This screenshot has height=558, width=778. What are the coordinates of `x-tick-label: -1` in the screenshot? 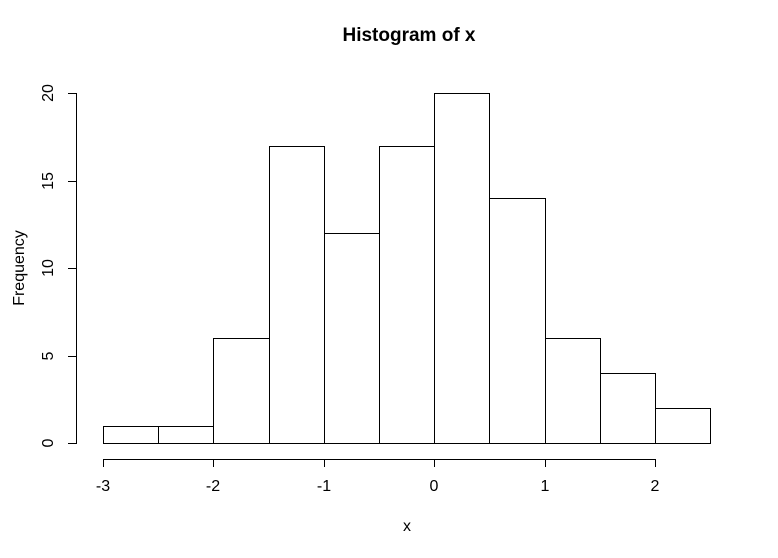 It's located at (324, 486).